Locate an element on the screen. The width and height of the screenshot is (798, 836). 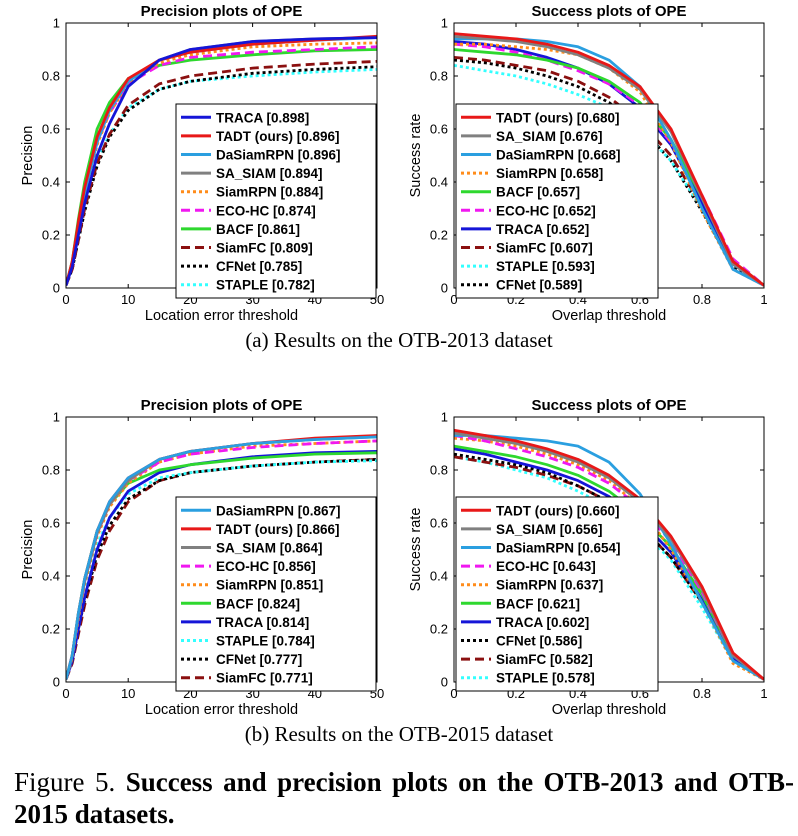
legend-entry: ECO-HC [0.643] is located at coordinates (546, 566).